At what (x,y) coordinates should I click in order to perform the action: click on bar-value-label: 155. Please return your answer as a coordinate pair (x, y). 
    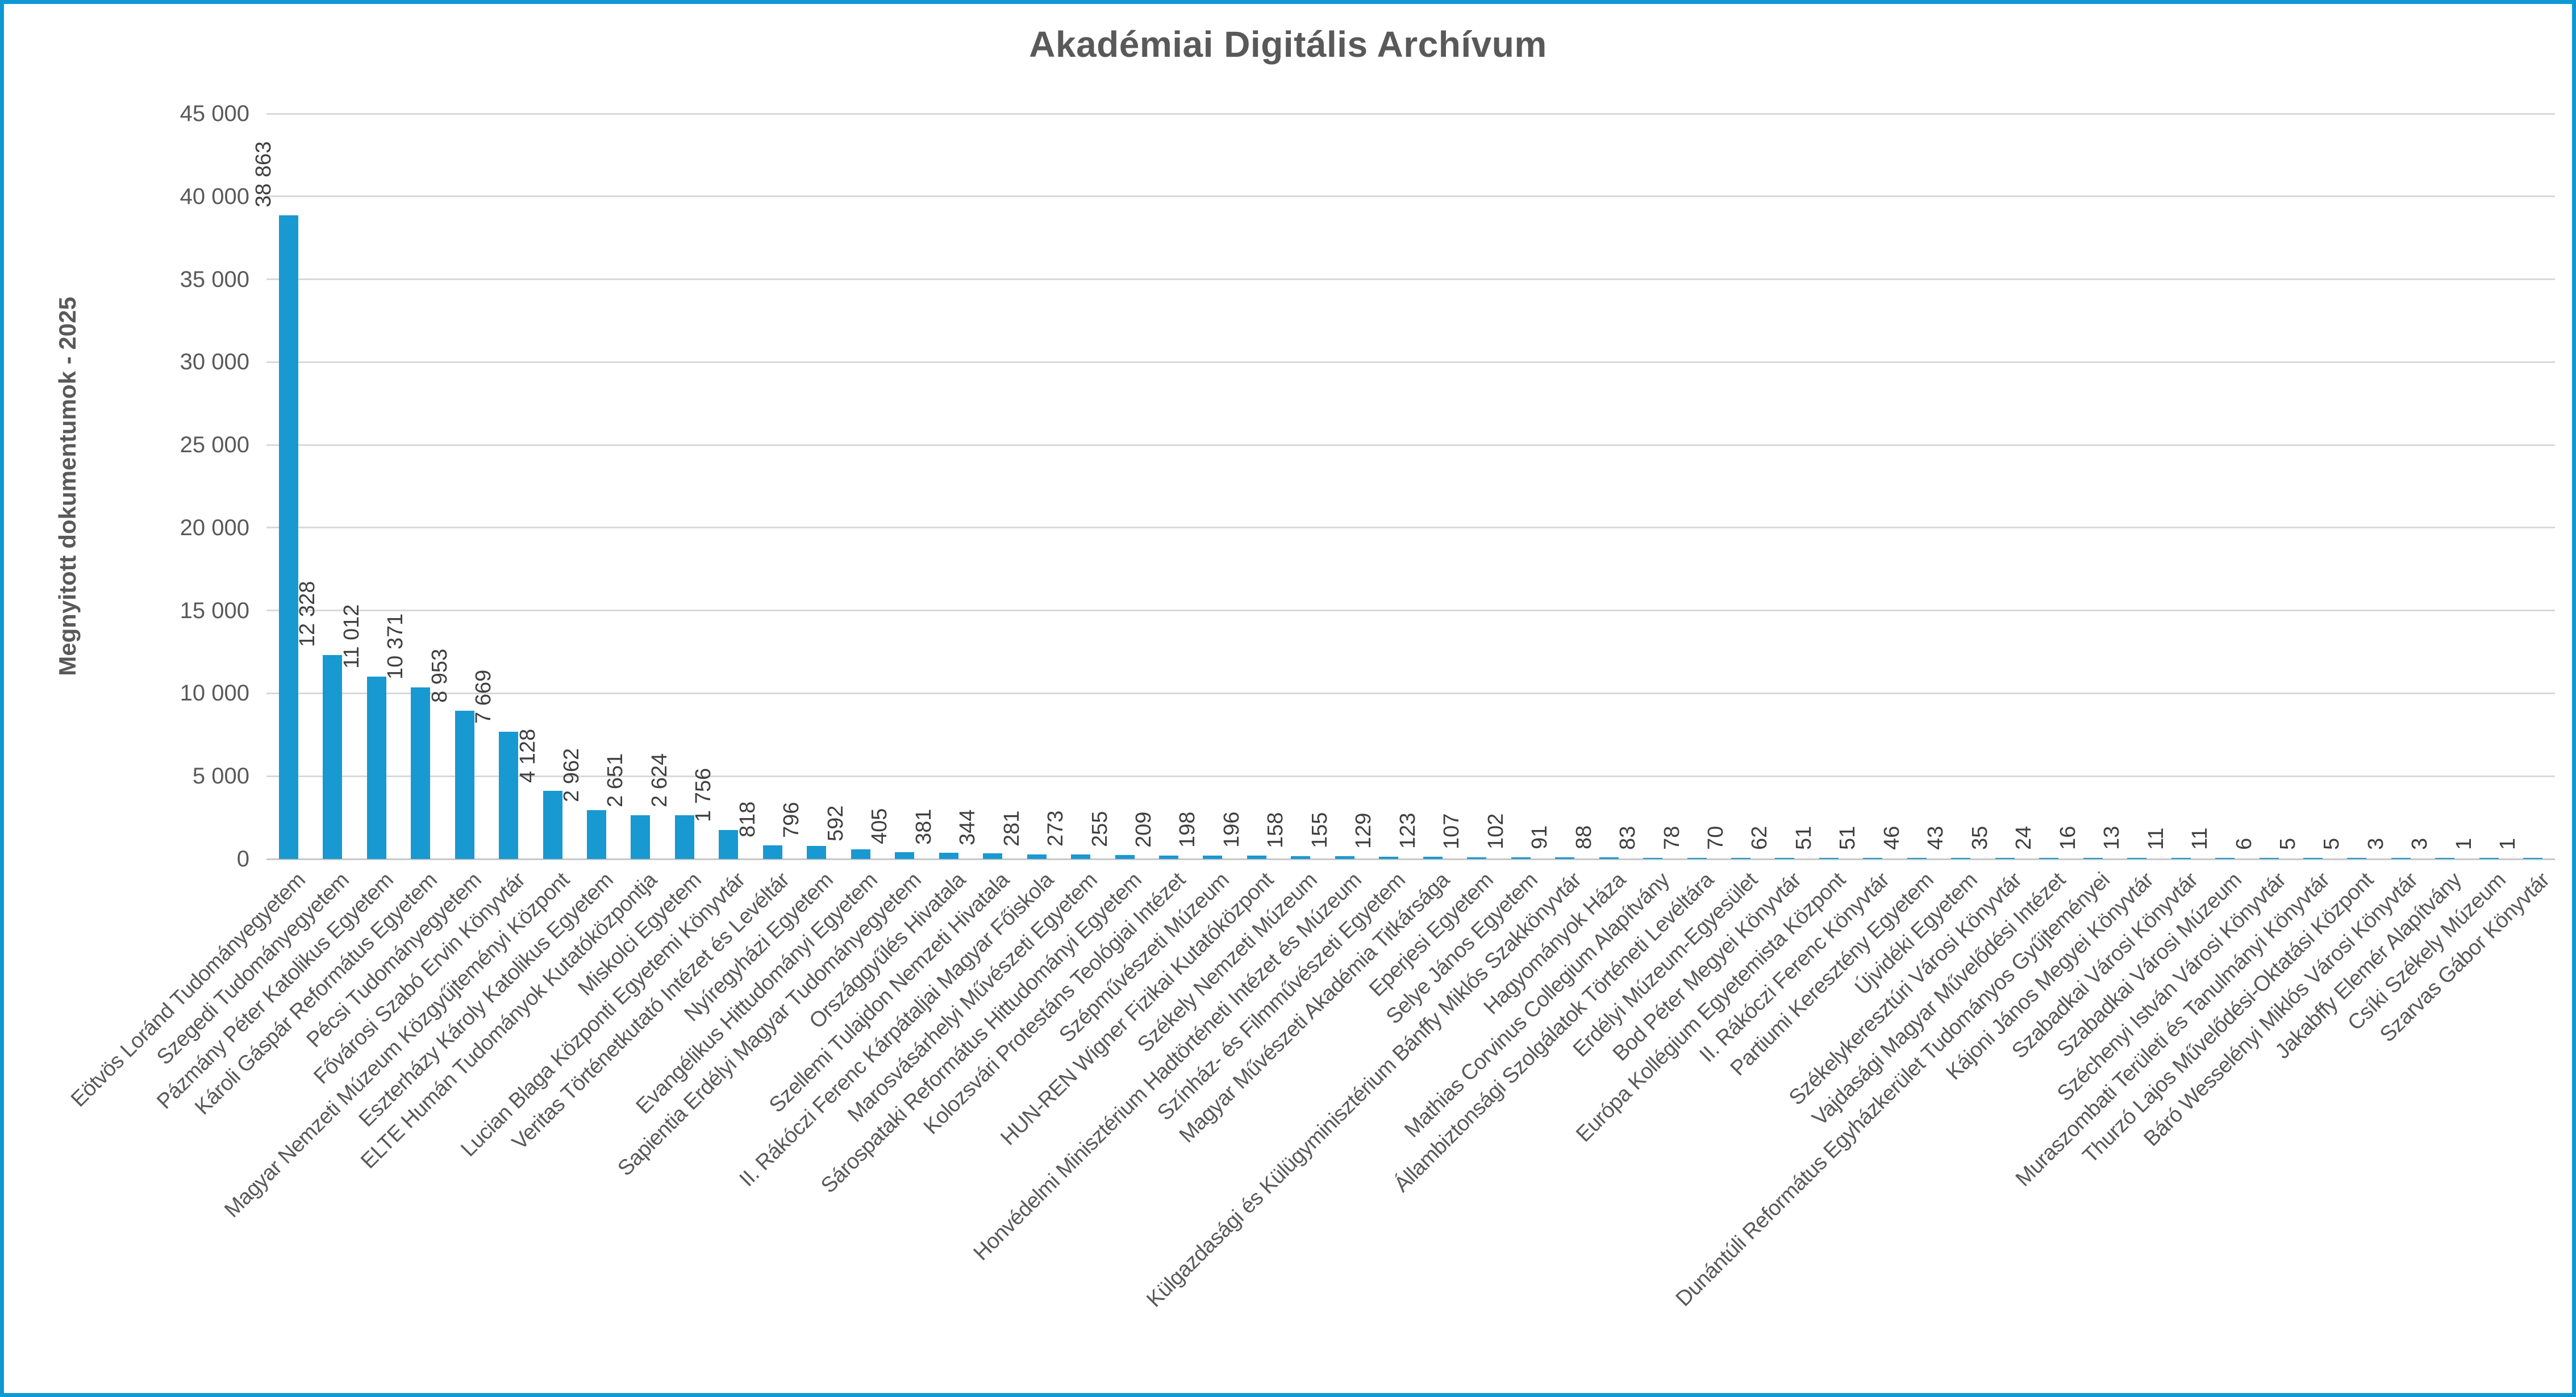
    Looking at the image, I should click on (1320, 831).